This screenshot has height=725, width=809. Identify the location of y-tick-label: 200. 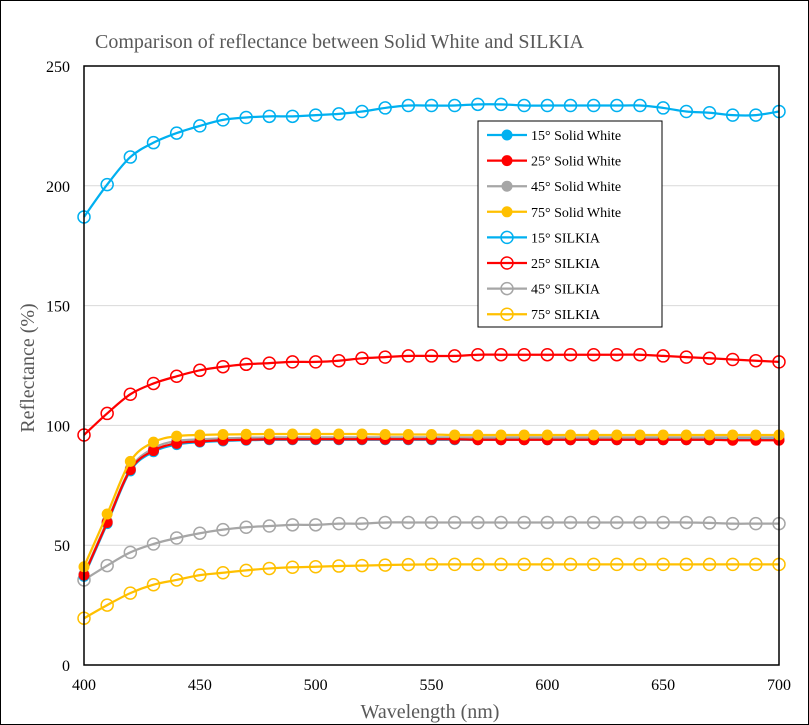
(58, 187).